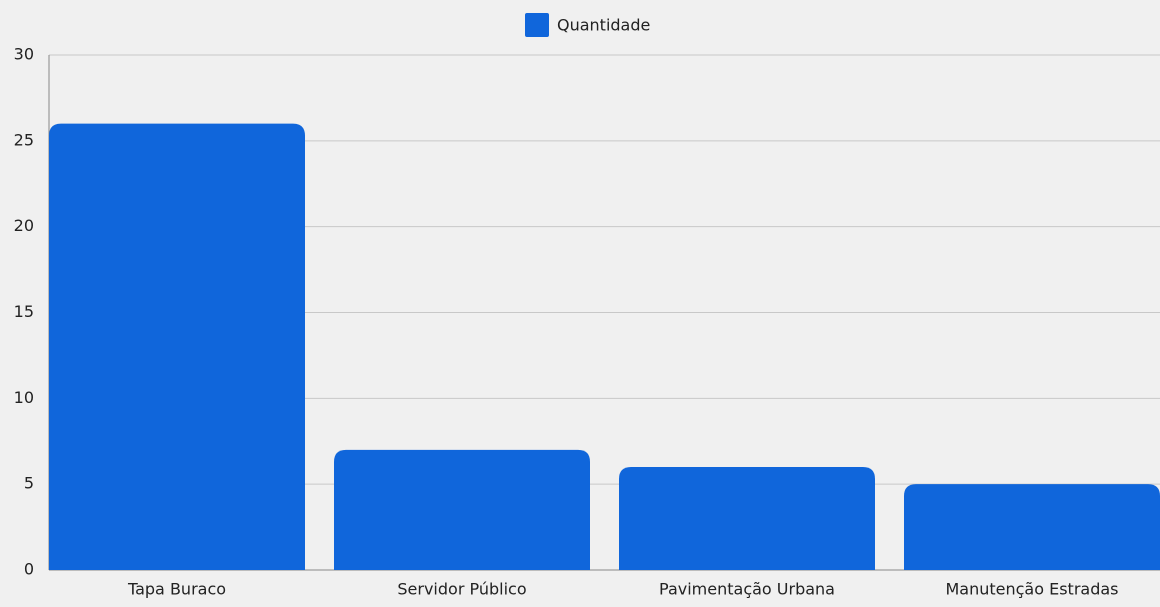  Describe the element at coordinates (24, 54) in the screenshot. I see `y-tick-label: 30` at that location.